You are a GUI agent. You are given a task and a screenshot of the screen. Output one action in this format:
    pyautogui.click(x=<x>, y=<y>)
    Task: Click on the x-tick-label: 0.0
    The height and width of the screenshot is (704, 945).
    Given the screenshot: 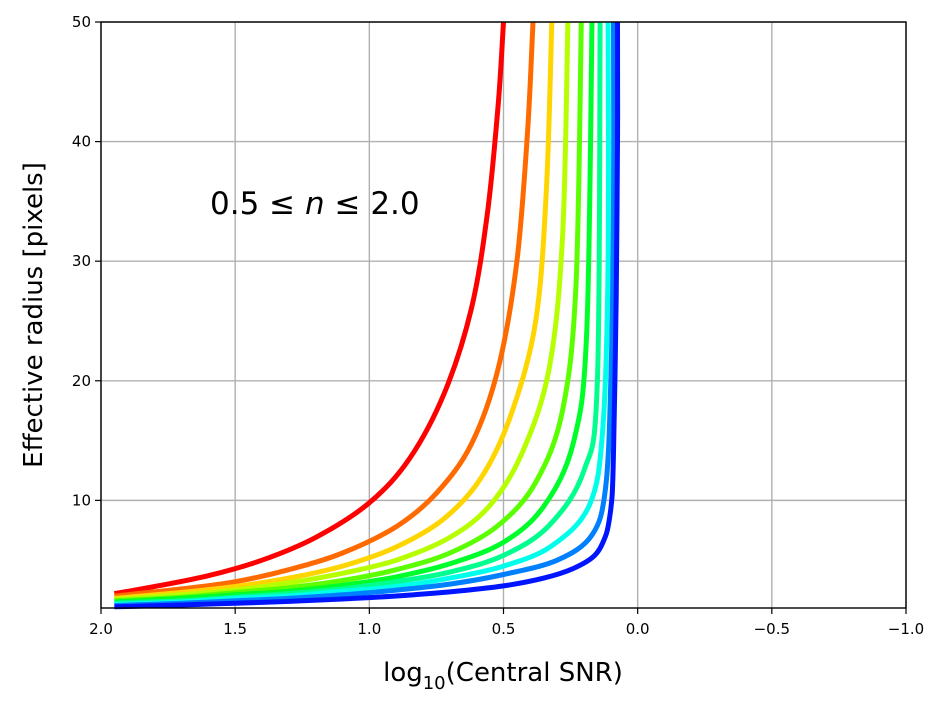 What is the action you would take?
    pyautogui.click(x=638, y=629)
    